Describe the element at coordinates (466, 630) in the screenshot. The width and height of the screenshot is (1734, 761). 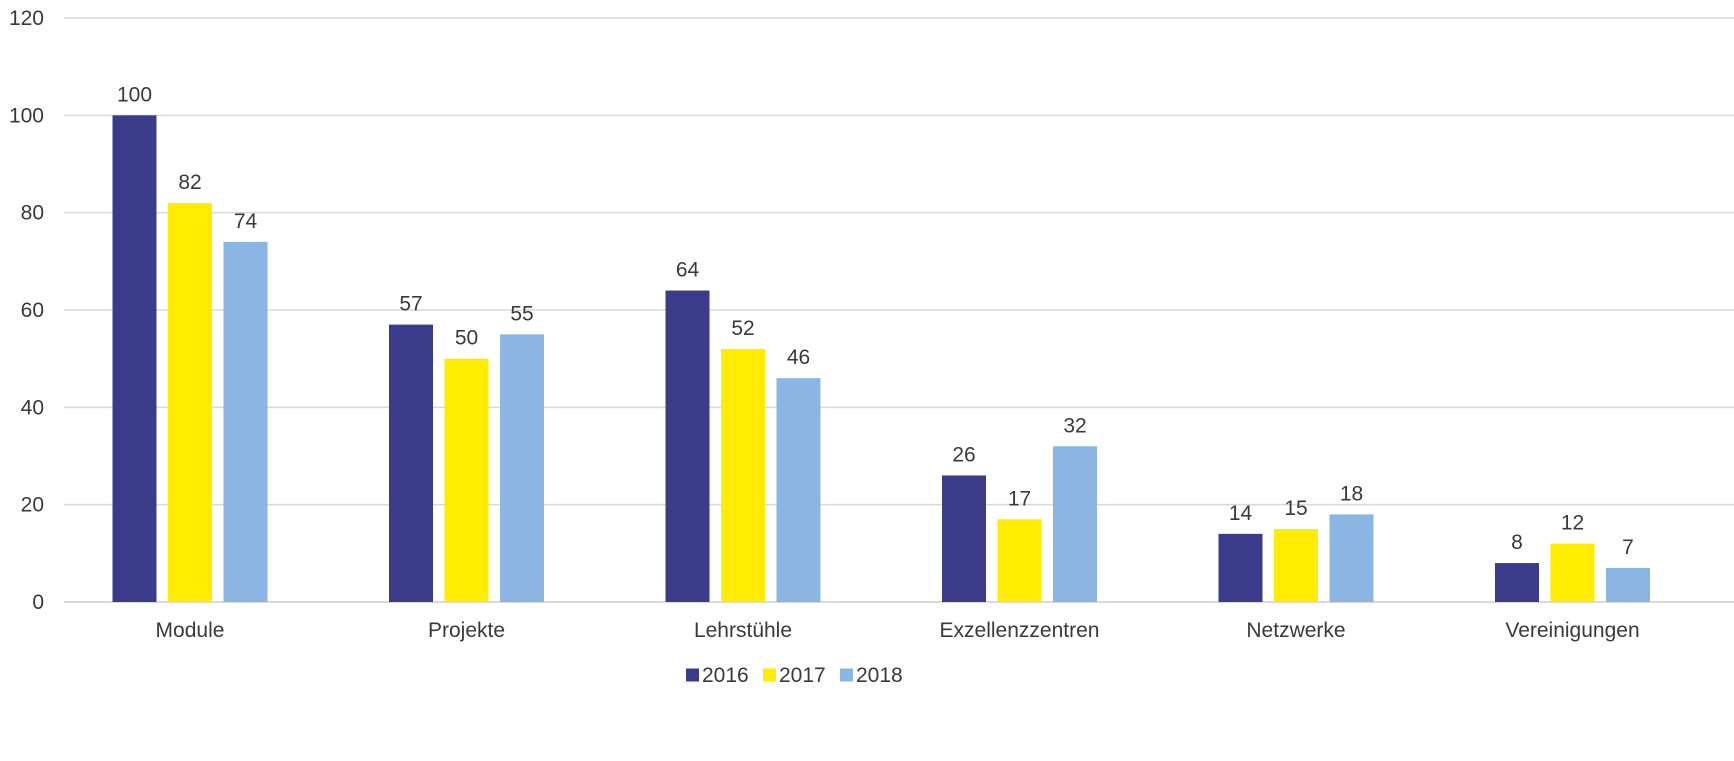
I see `x-category-label: Projekte` at that location.